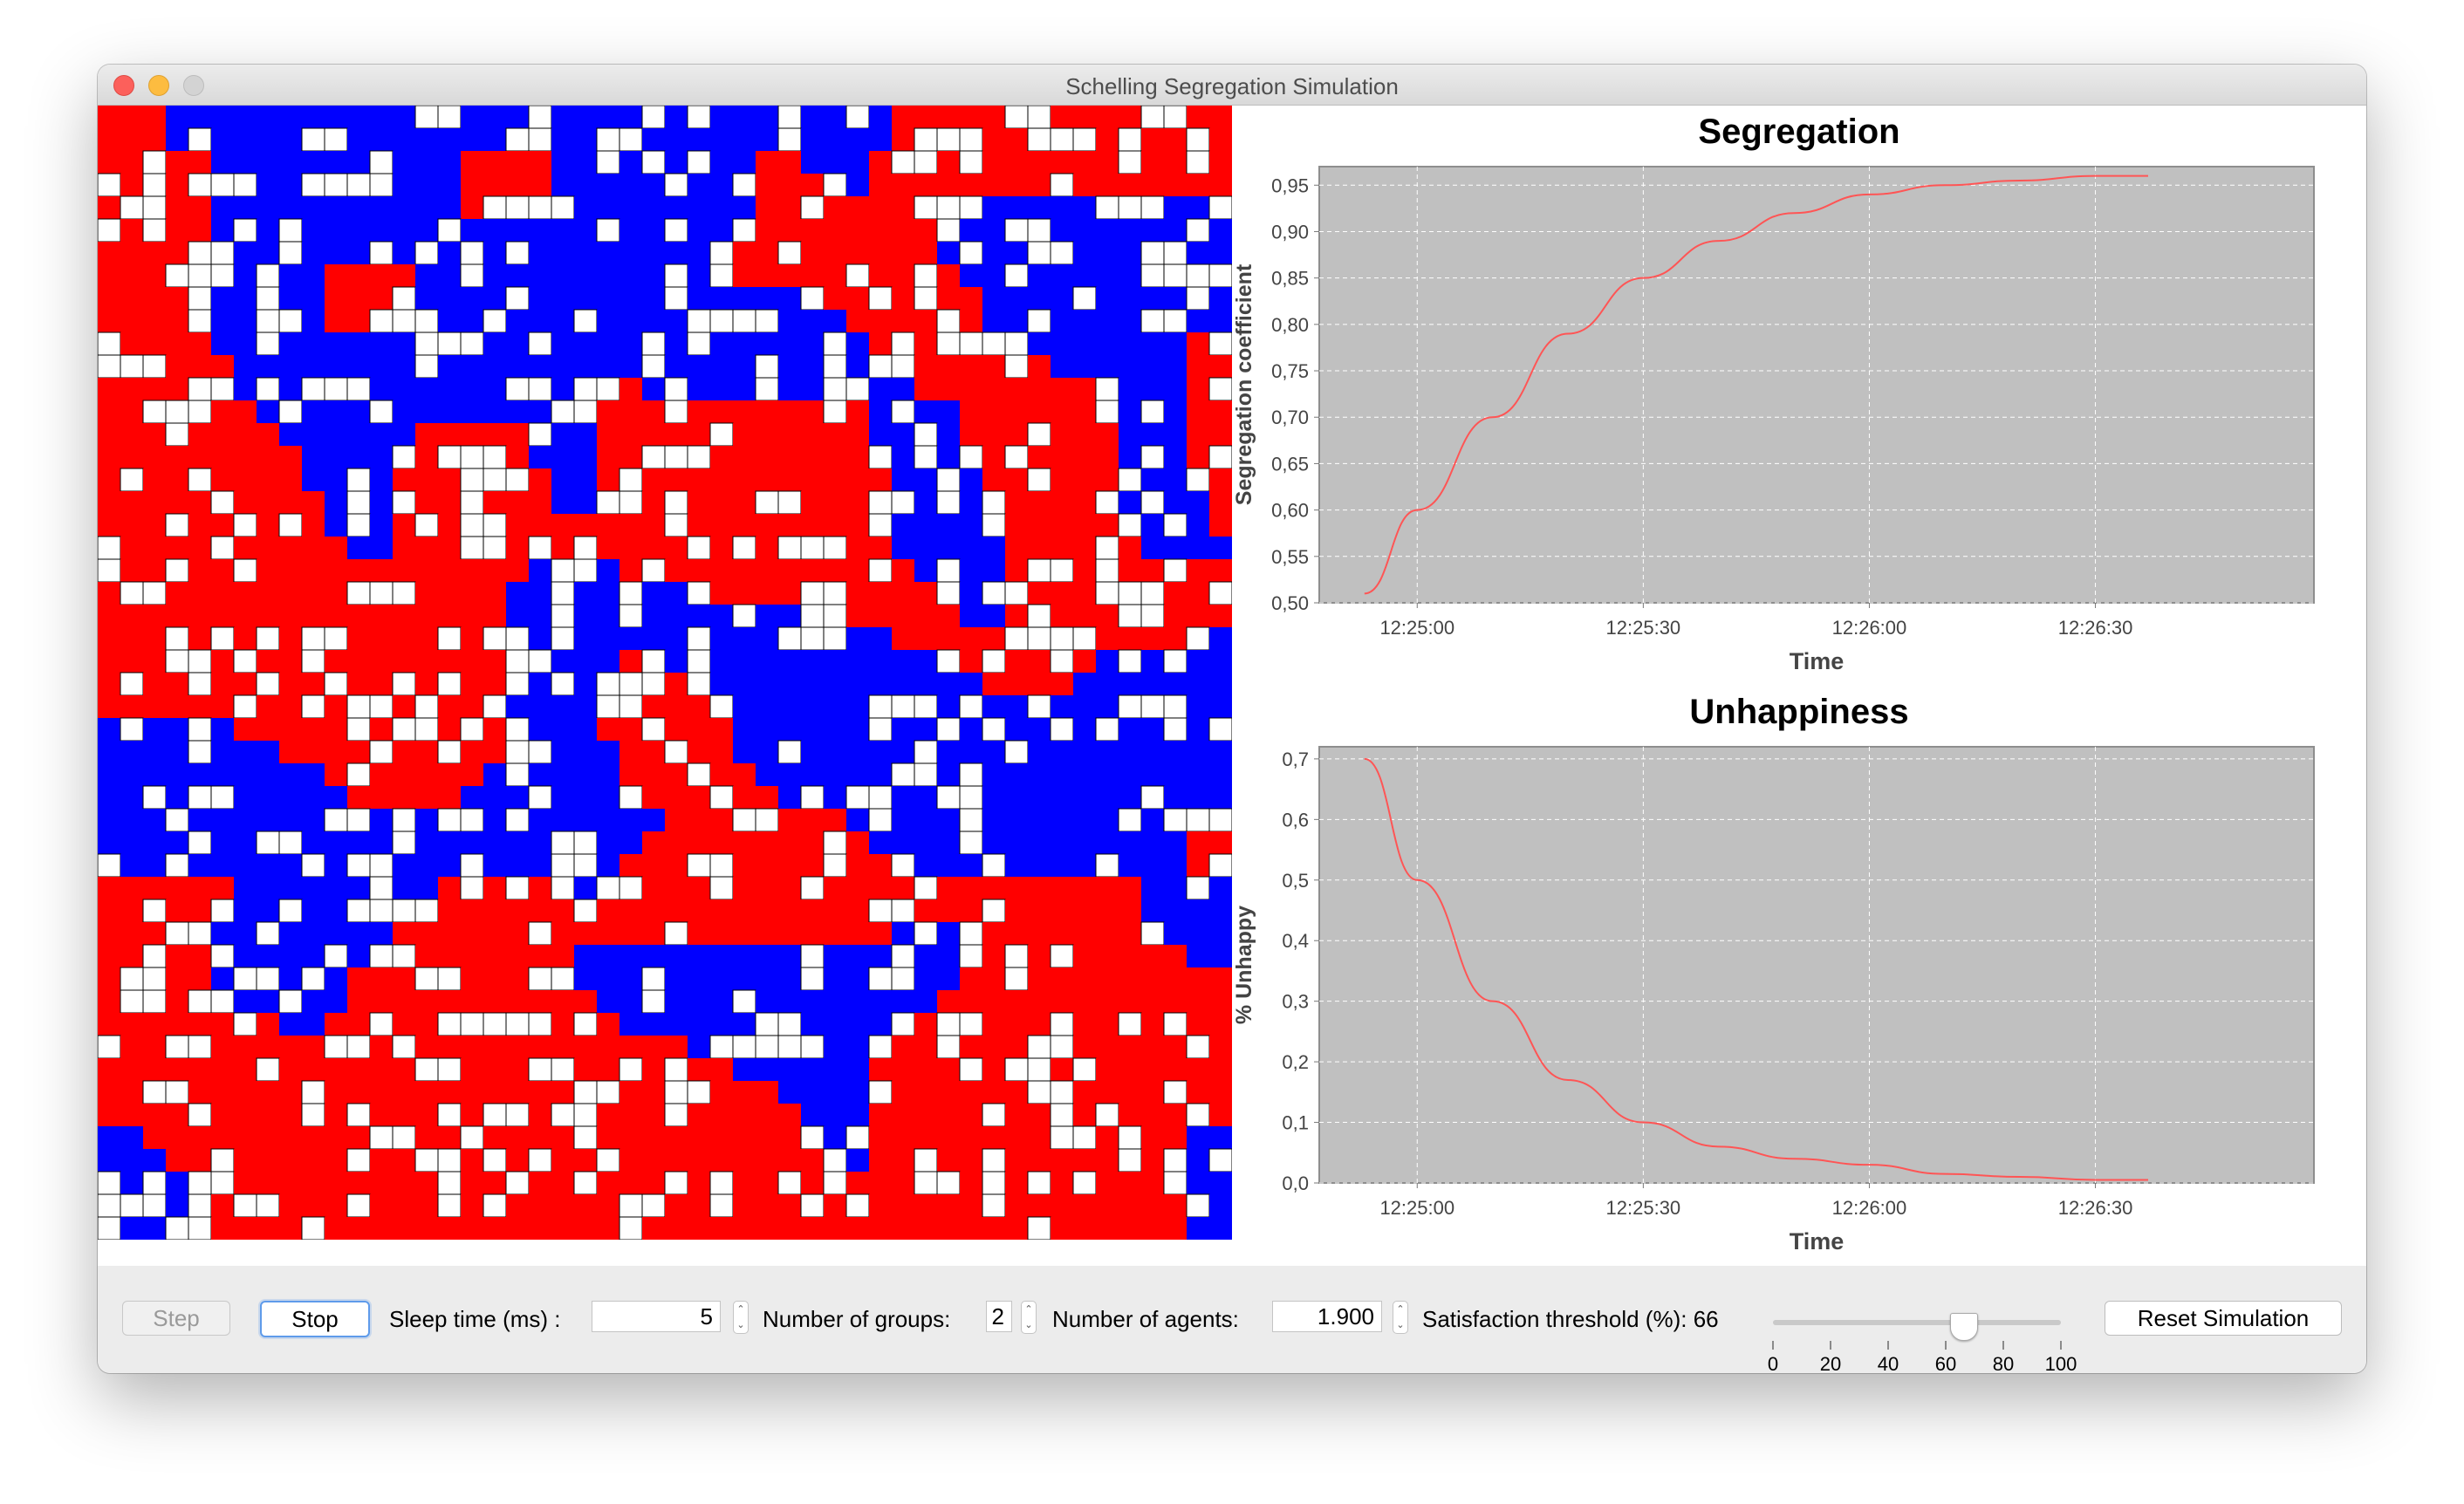 The image size is (2464, 1504). What do you see at coordinates (741, 1317) in the screenshot?
I see `sleep-time-stepper: ⌃ ⌄` at bounding box center [741, 1317].